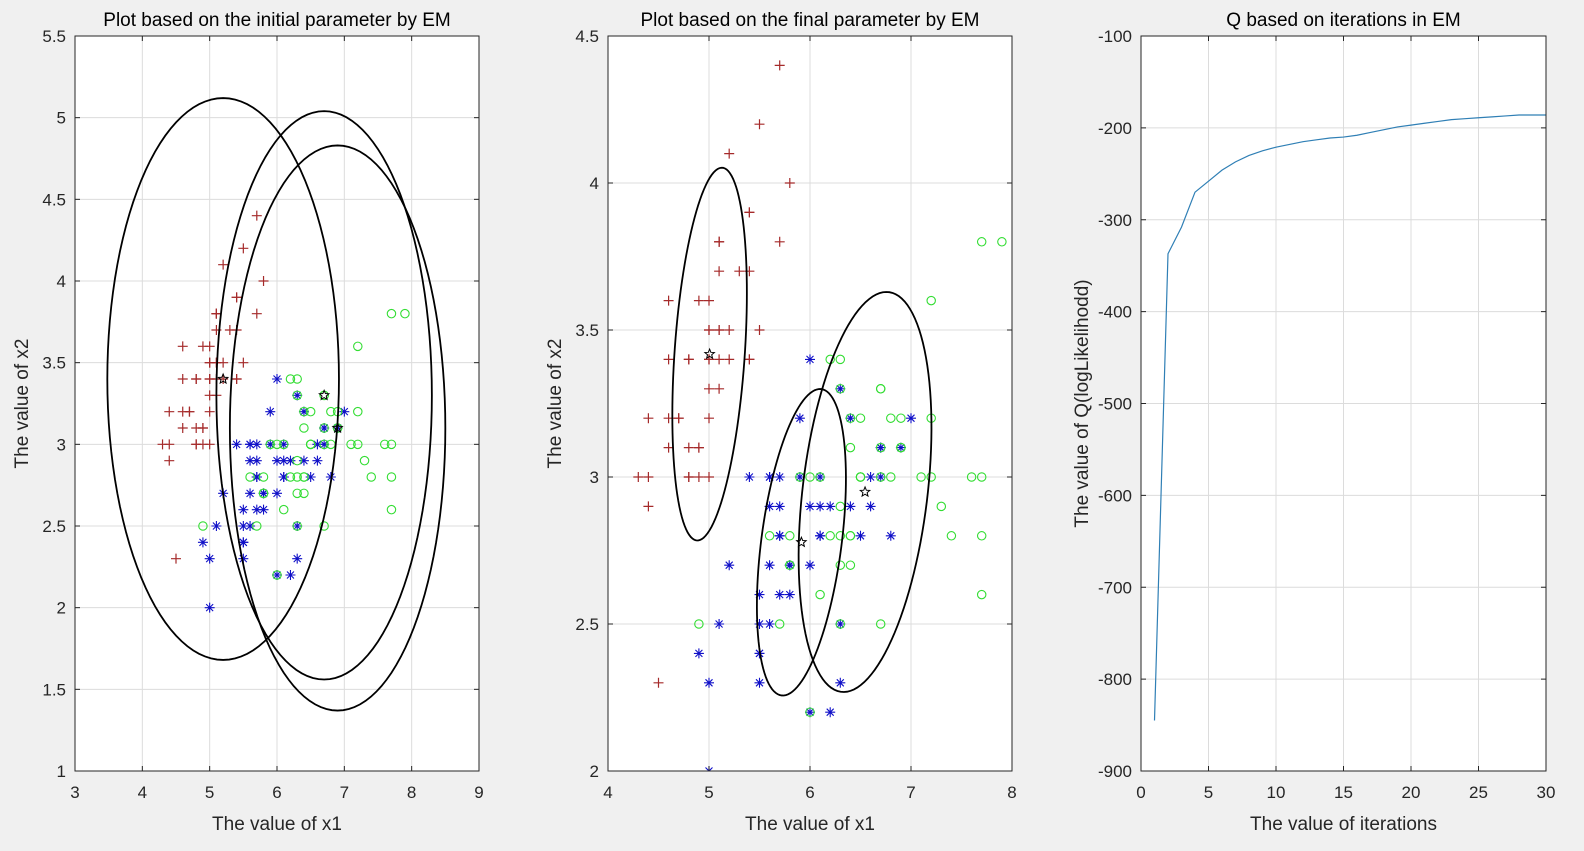 The width and height of the screenshot is (1584, 851). What do you see at coordinates (276, 792) in the screenshot?
I see `x-tick-label: 6` at bounding box center [276, 792].